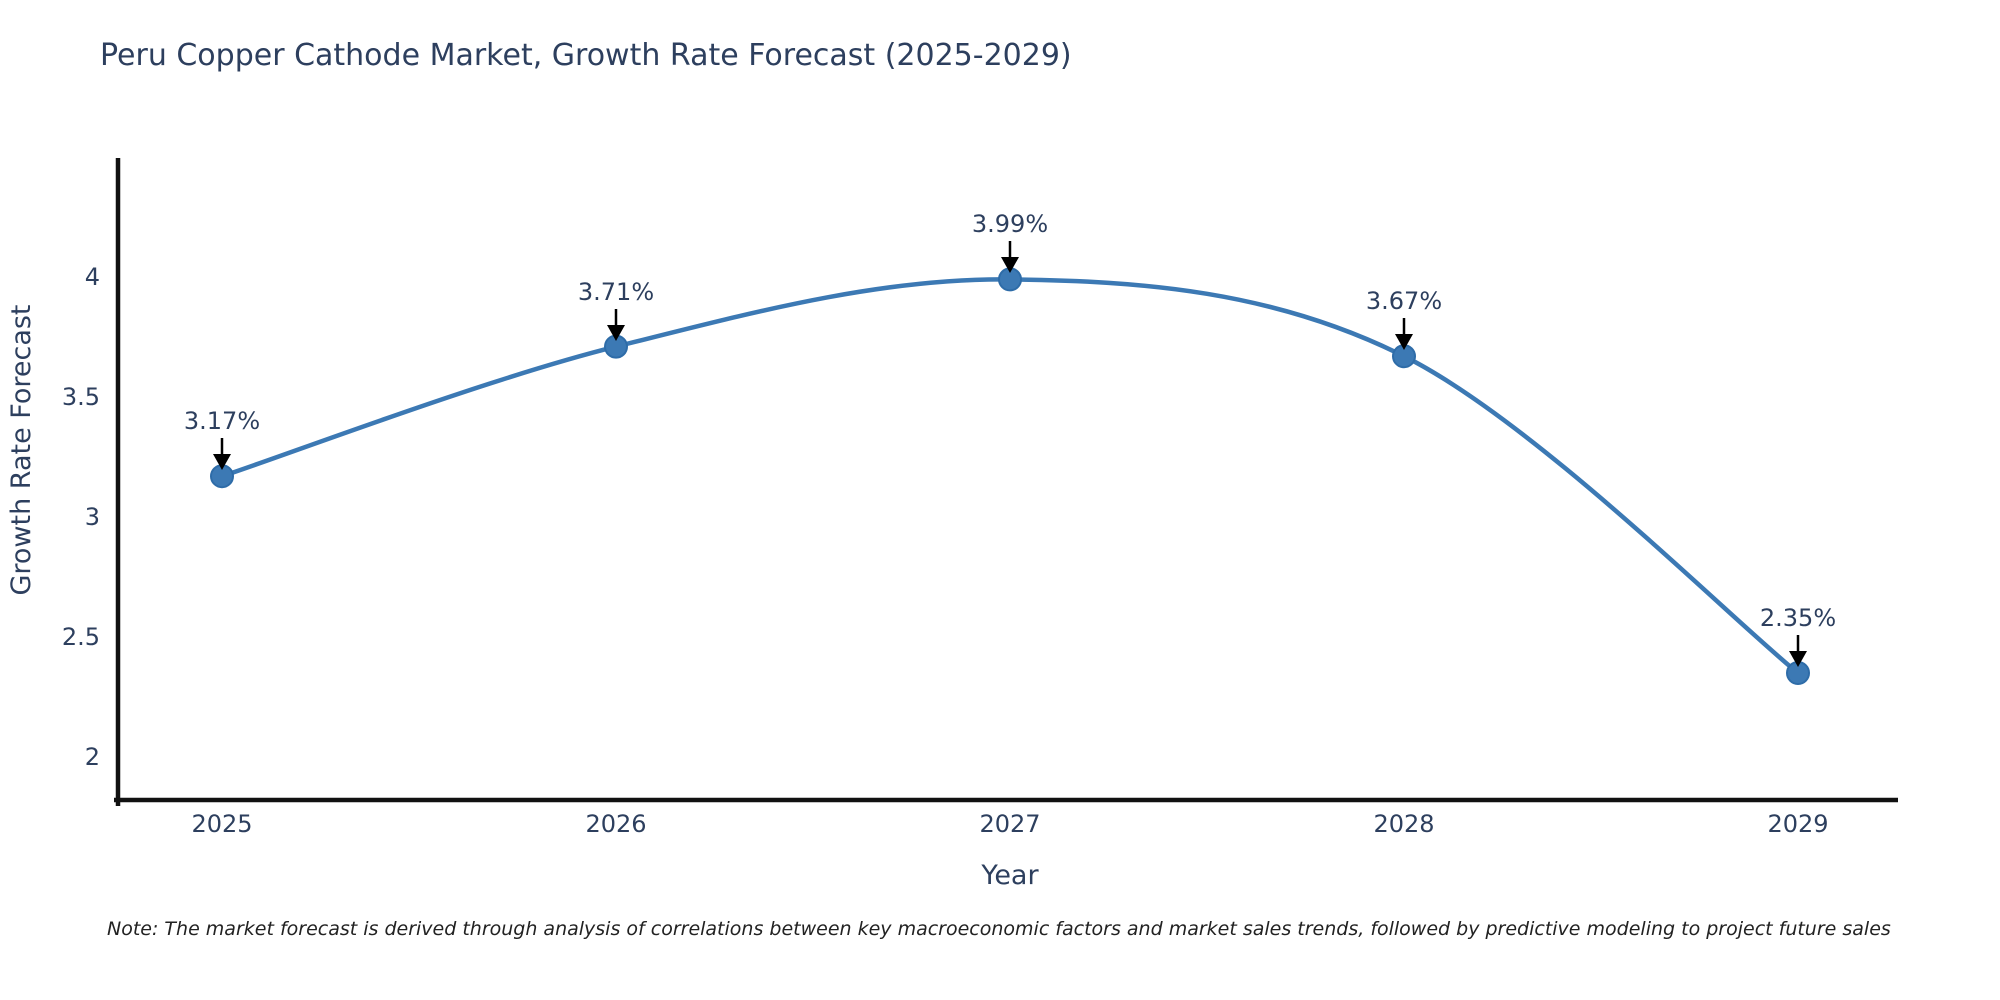 This screenshot has width=2000, height=1000. Describe the element at coordinates (92, 757) in the screenshot. I see `y-tick-2: 2` at that location.